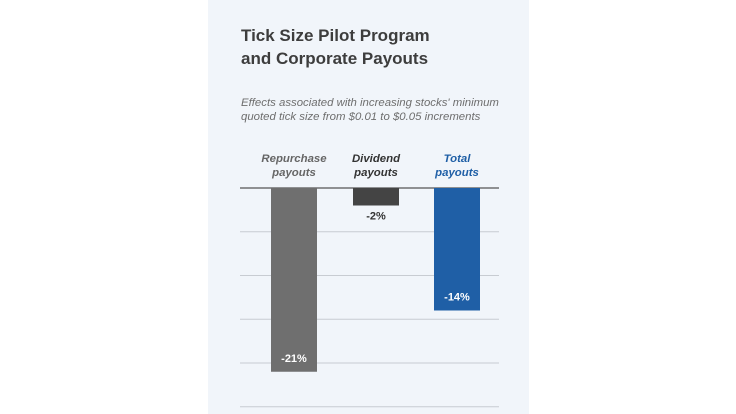 The width and height of the screenshot is (736, 414). Describe the element at coordinates (376, 217) in the screenshot. I see `value-label-1: -2%` at that location.